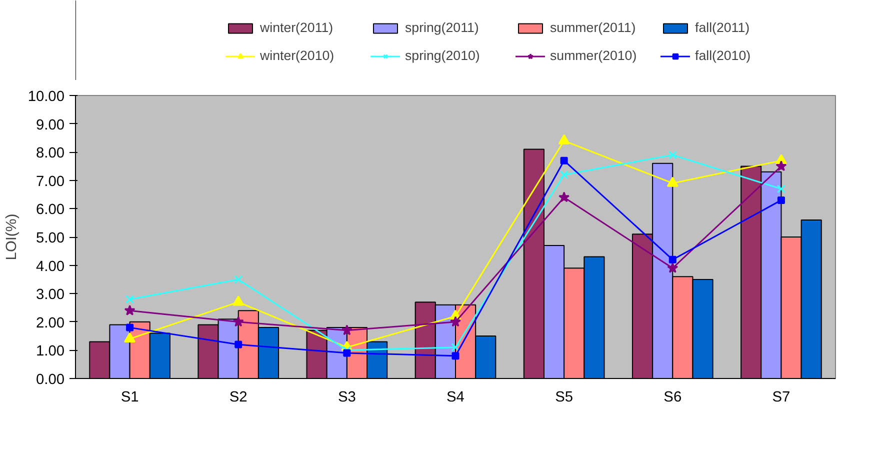 The width and height of the screenshot is (890, 465). What do you see at coordinates (298, 55) in the screenshot?
I see `legend-label: winter(2010)` at bounding box center [298, 55].